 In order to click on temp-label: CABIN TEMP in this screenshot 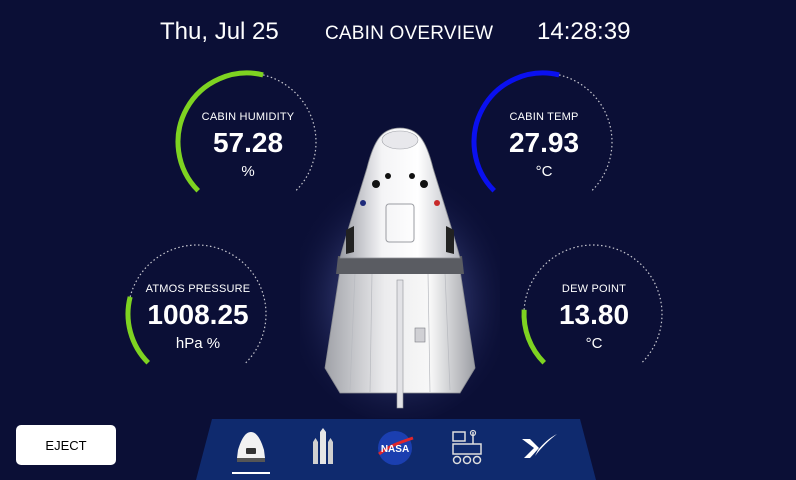, I will do `click(544, 117)`.